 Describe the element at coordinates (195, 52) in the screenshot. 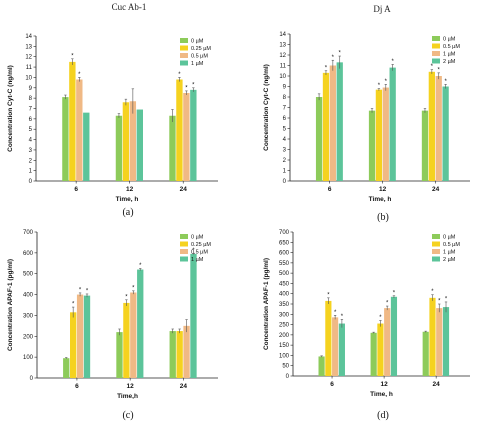

I see `legend: 0 µM0.25 µM 0.5 µM1 µM` at that location.